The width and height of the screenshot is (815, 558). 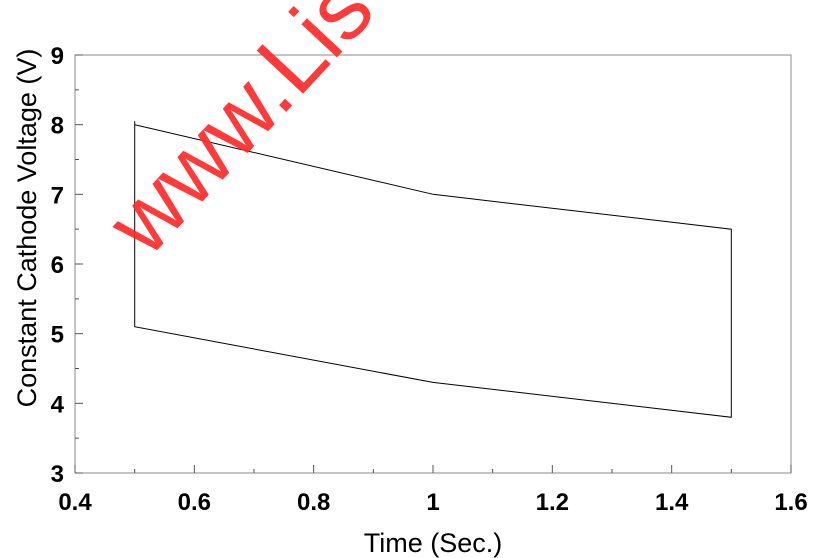 I want to click on y-tick-label: 6, so click(x=57, y=265).